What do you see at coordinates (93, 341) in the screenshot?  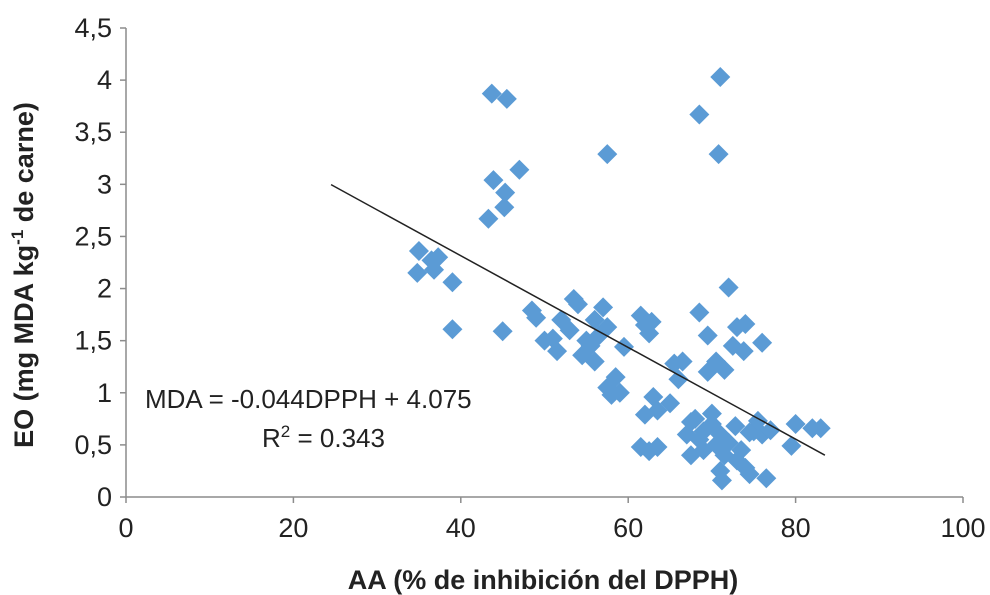 I see `y-tick-label: 1,5` at bounding box center [93, 341].